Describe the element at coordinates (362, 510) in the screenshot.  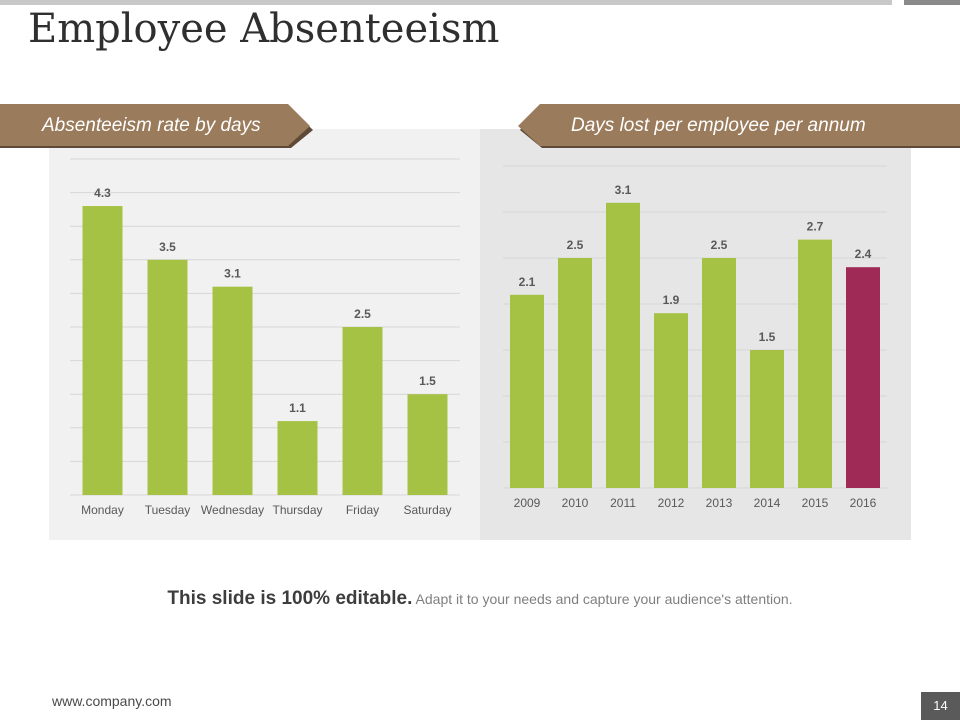
I see `tick-label: Friday` at that location.